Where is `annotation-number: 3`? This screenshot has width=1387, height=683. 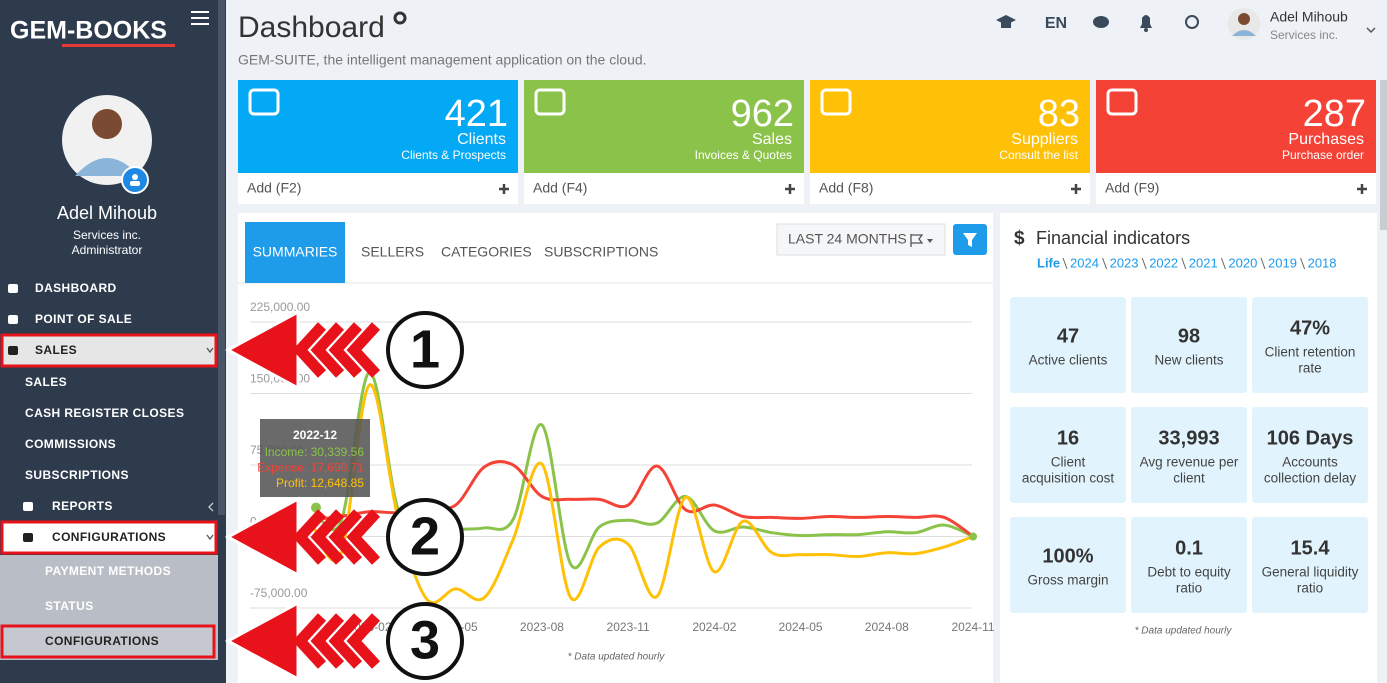
annotation-number: 3 is located at coordinates (425, 640).